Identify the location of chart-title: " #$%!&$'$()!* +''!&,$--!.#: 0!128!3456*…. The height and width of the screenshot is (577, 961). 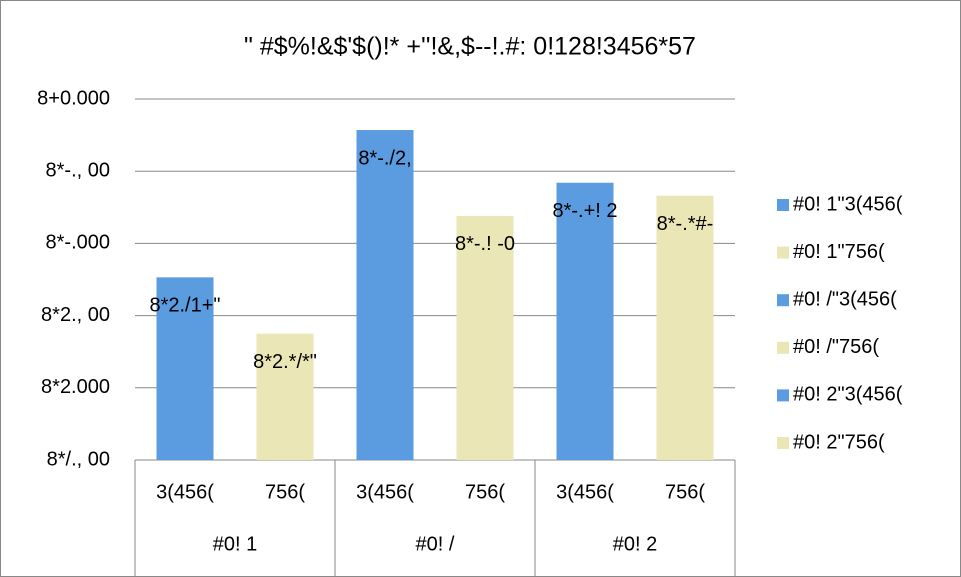
(470, 47).